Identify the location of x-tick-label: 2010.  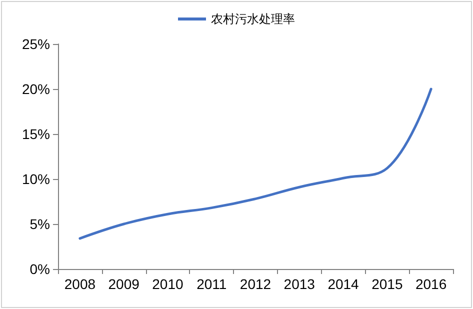
(168, 284).